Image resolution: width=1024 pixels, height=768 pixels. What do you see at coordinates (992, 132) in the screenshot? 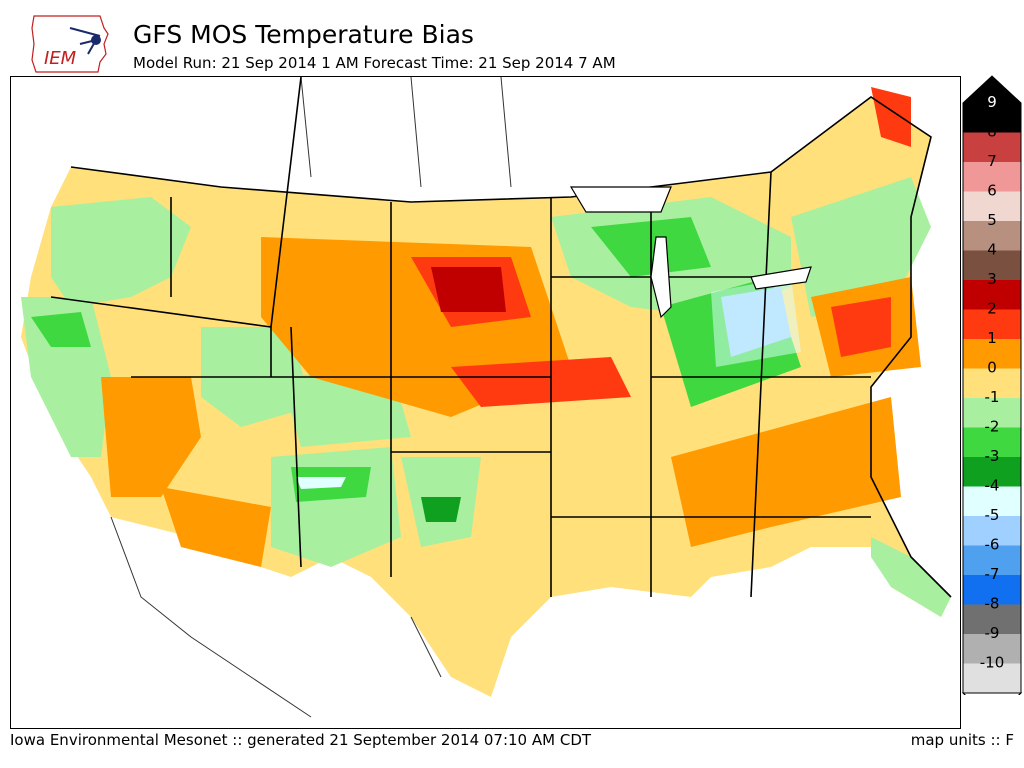
I see `legend-label: 8` at bounding box center [992, 132].